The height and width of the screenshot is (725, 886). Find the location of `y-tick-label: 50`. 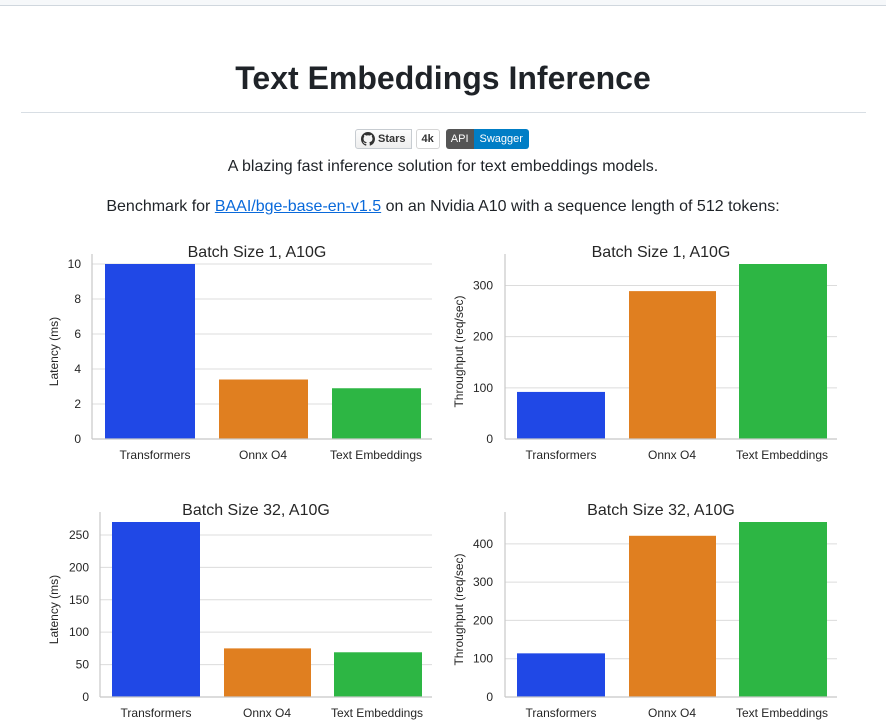

y-tick-label: 50 is located at coordinates (83, 665).